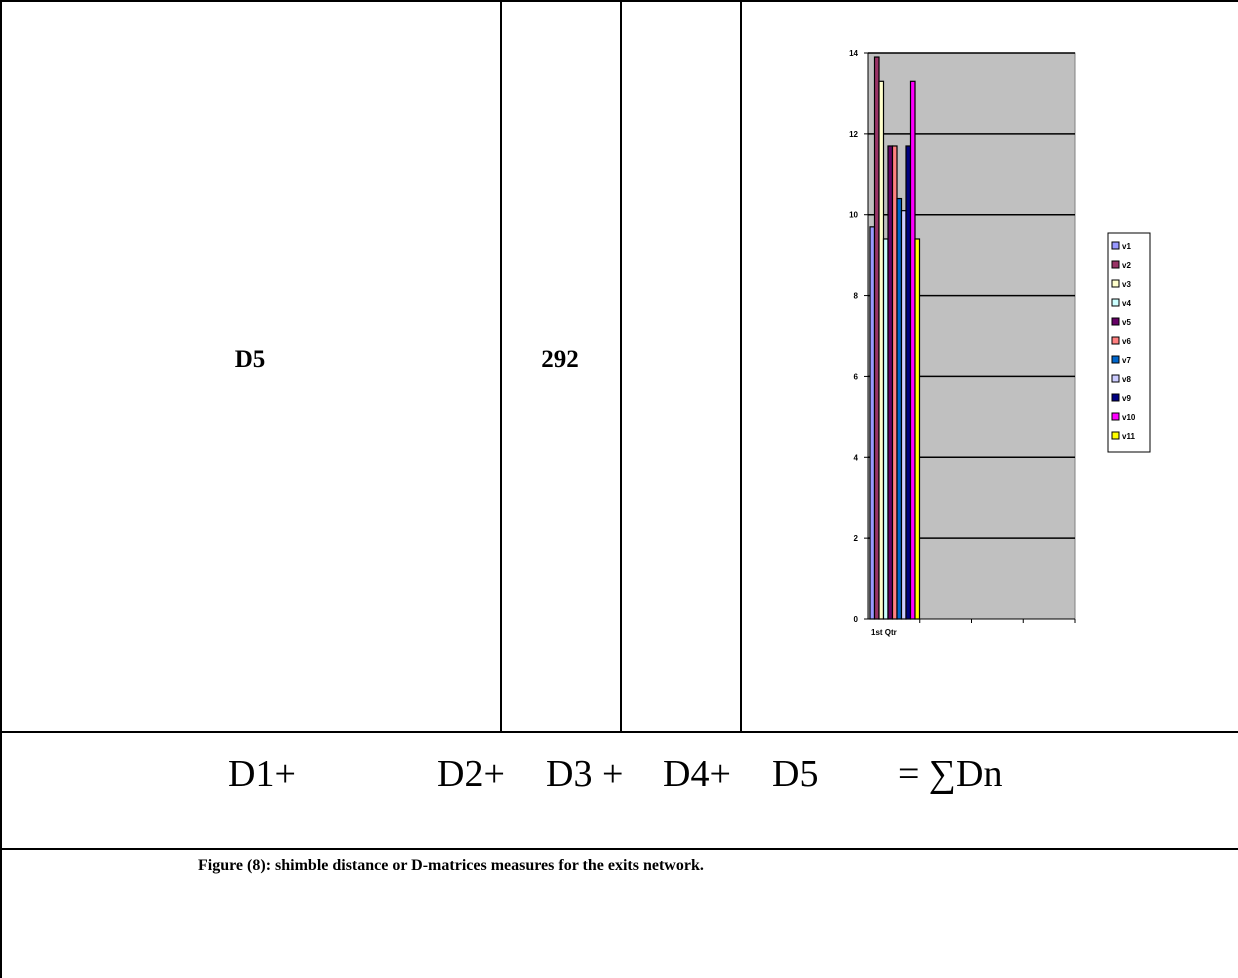  Describe the element at coordinates (884, 632) in the screenshot. I see `x-tick-label: 1st Qtr` at that location.